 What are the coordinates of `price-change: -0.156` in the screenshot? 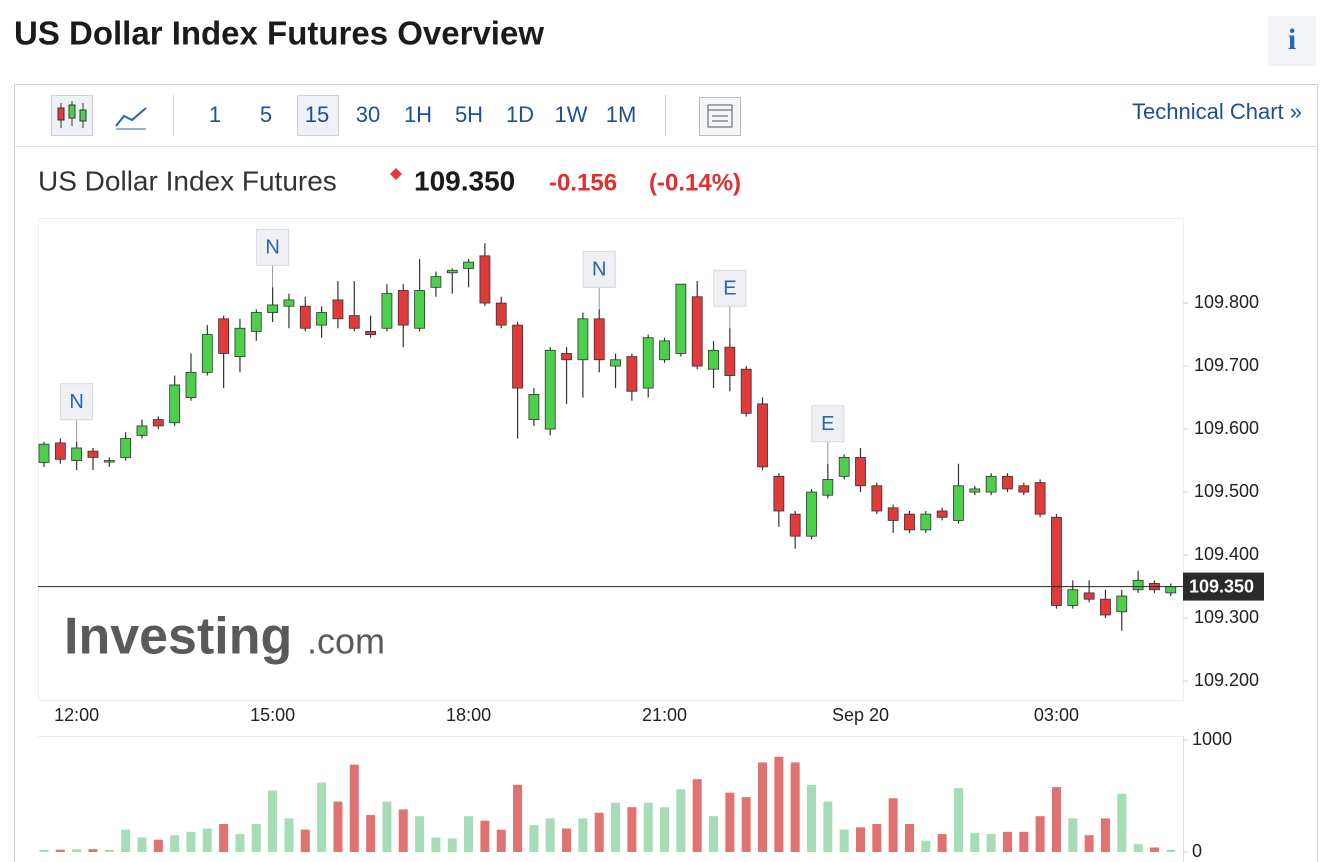 It's located at (583, 182).